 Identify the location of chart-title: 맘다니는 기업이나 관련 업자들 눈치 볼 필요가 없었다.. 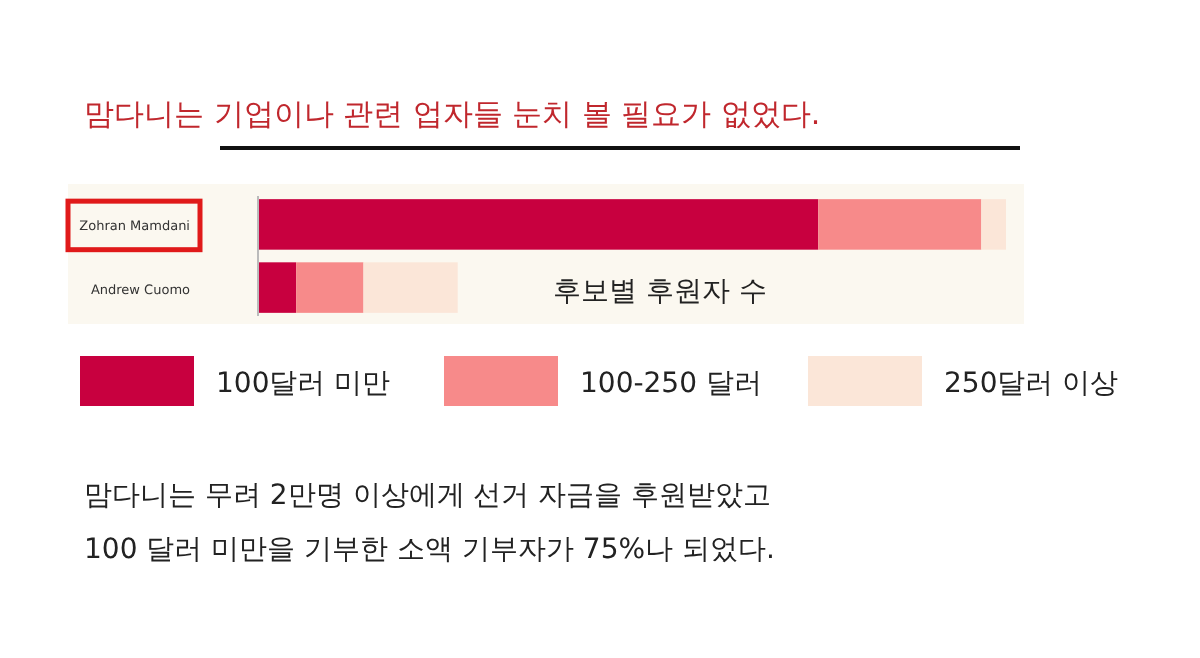
(452, 114).